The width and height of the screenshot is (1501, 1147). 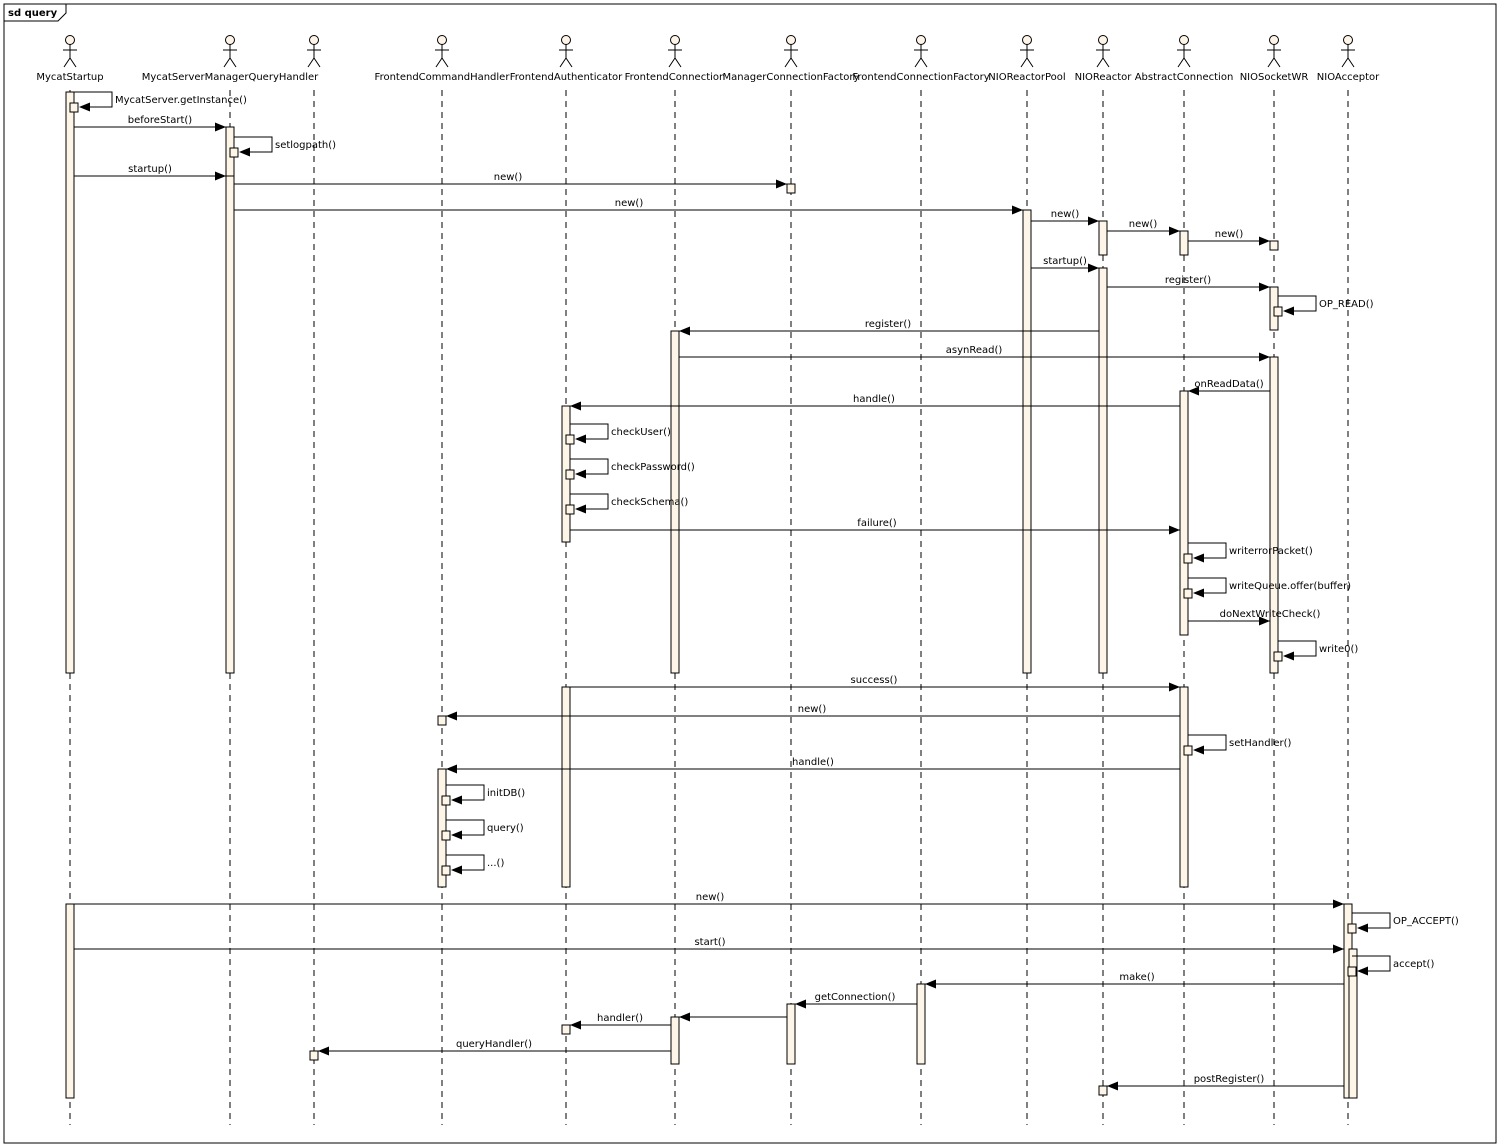 I want to click on message-label: checkSchema(), so click(x=649, y=502).